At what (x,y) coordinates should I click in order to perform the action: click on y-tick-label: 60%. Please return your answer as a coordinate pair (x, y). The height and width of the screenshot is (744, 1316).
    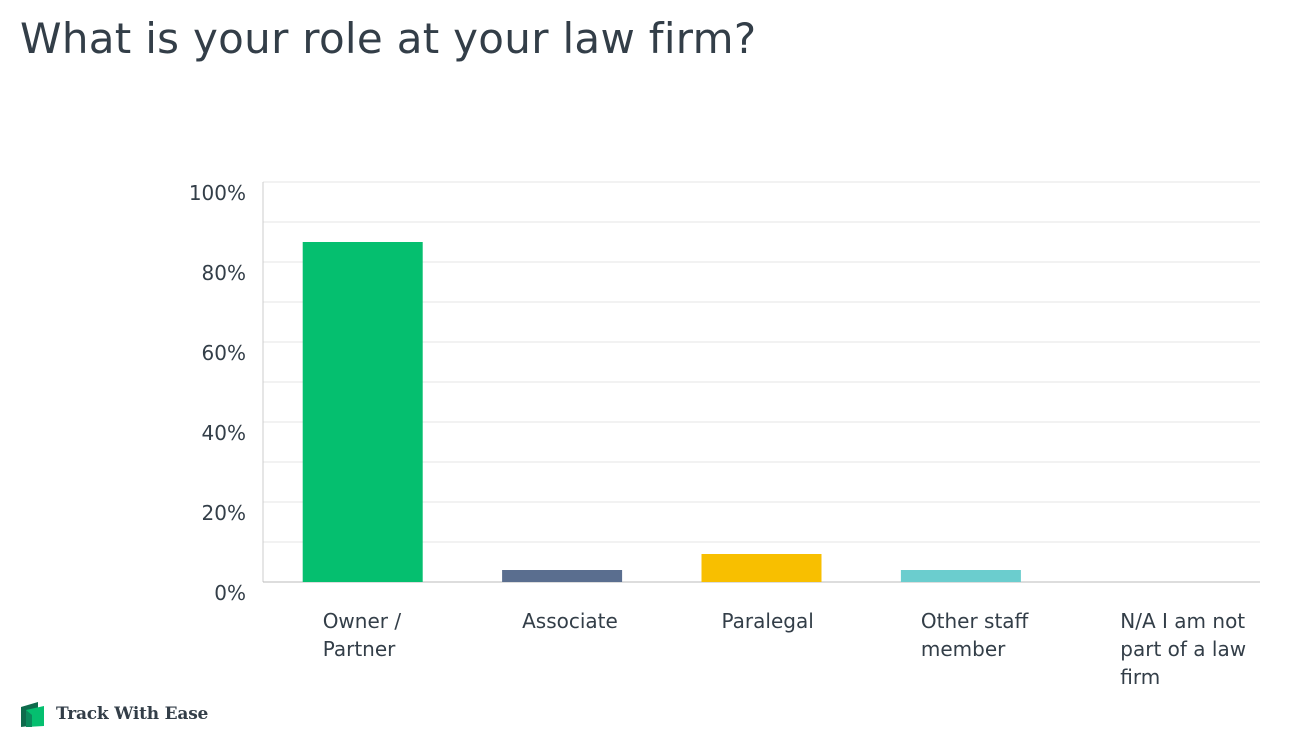
    Looking at the image, I should click on (224, 353).